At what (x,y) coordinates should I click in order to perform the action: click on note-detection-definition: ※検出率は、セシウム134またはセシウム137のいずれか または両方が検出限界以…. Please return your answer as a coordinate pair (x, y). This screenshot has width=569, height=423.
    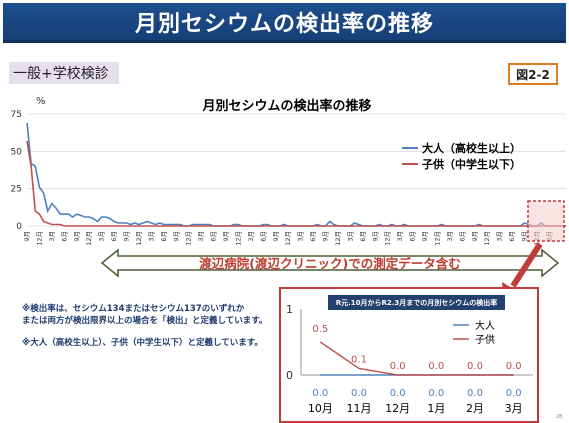
    Looking at the image, I should click on (147, 315).